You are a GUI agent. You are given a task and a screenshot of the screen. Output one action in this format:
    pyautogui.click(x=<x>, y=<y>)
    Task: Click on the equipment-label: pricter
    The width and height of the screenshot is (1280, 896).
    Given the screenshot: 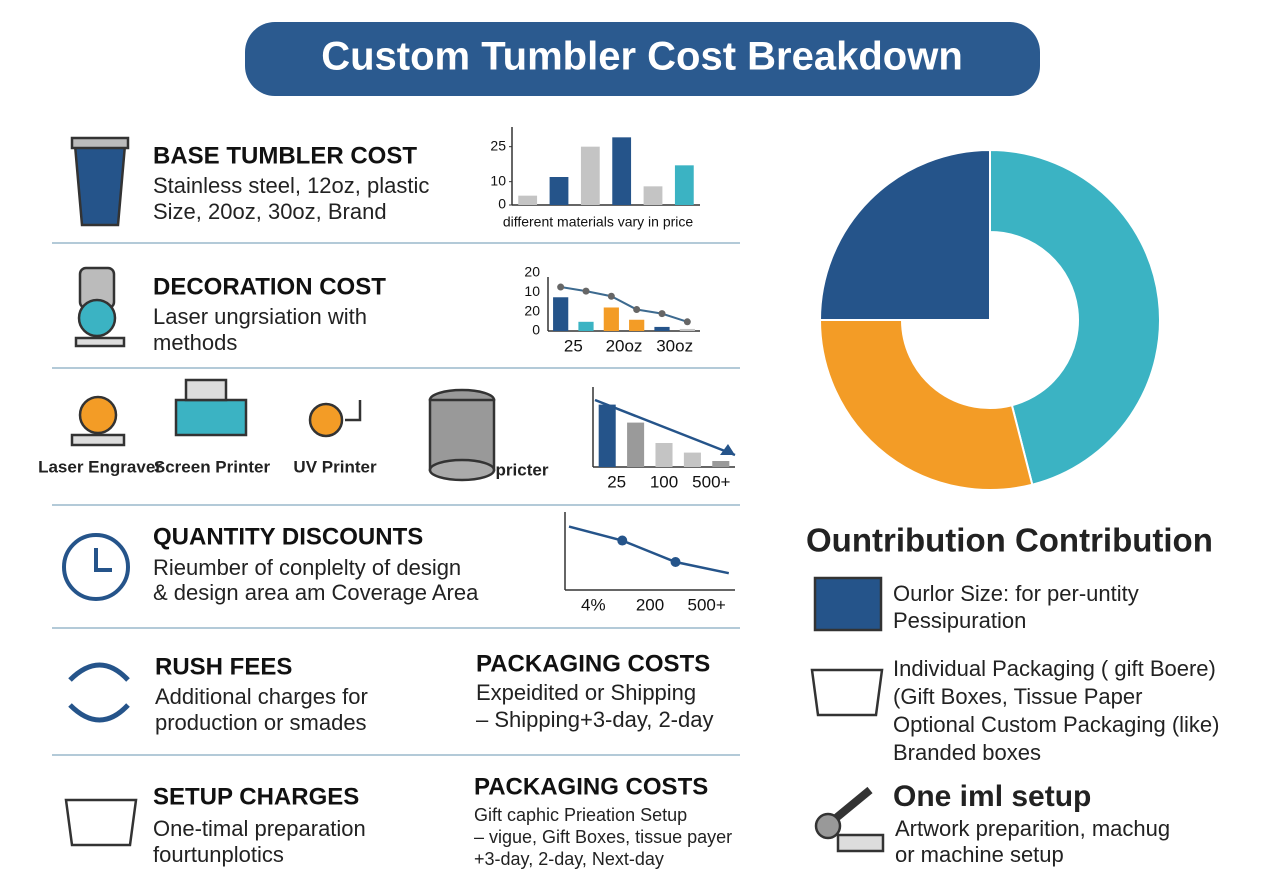 What is the action you would take?
    pyautogui.click(x=522, y=469)
    